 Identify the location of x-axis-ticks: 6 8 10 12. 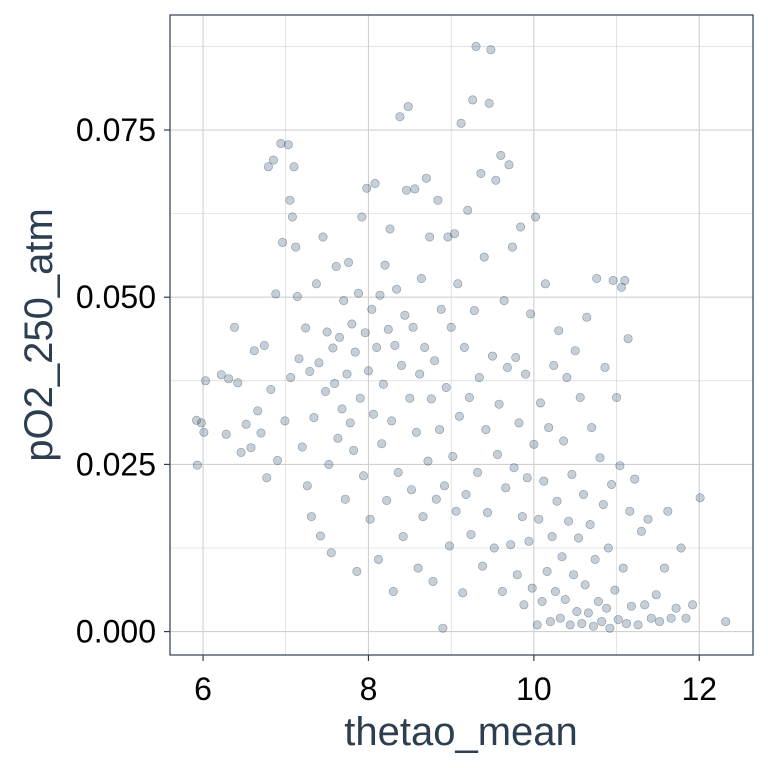
(455, 681).